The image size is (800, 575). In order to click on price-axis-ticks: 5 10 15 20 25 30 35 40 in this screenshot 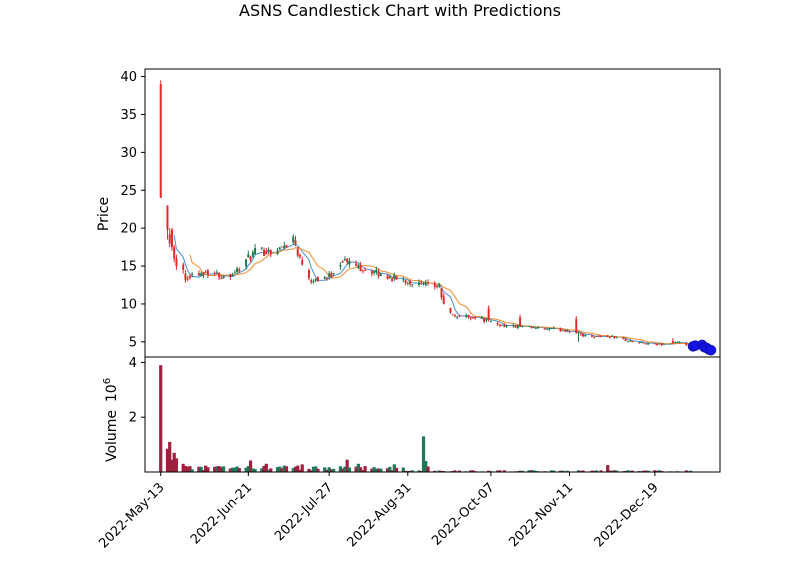, I will do `click(132, 210)`.